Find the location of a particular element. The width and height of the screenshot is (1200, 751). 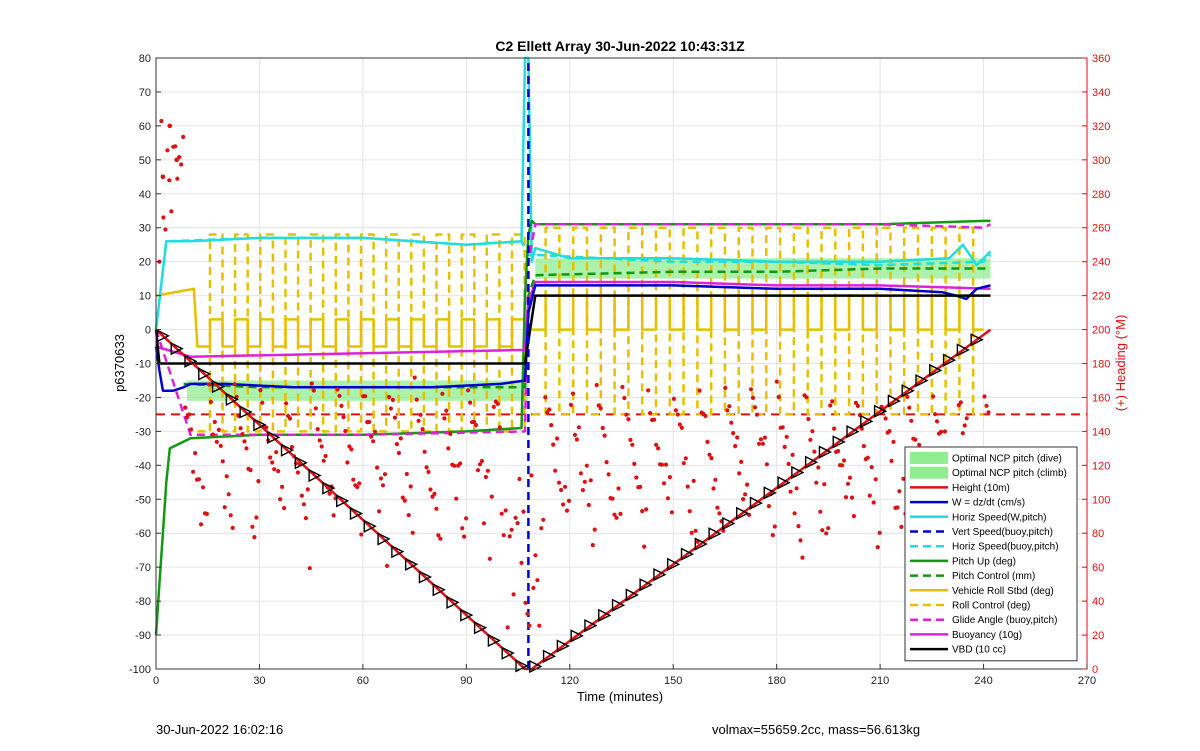

legend-label: Buoyancy (10g) is located at coordinates (987, 635).